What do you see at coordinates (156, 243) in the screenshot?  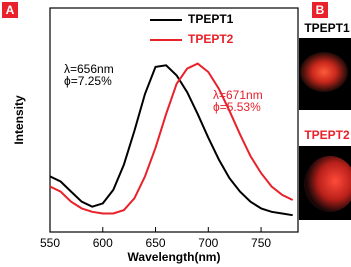 I see `x-tick-label: 650` at bounding box center [156, 243].